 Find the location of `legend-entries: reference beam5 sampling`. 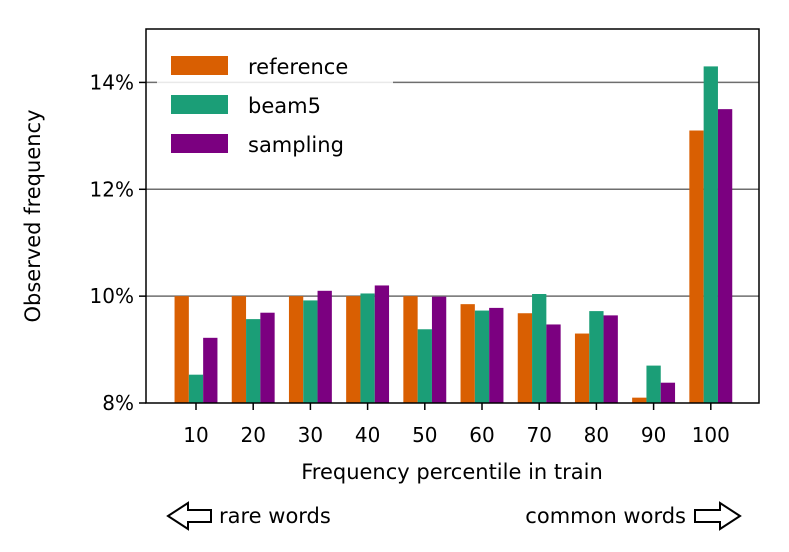

legend-entries: reference beam5 sampling is located at coordinates (259, 106).